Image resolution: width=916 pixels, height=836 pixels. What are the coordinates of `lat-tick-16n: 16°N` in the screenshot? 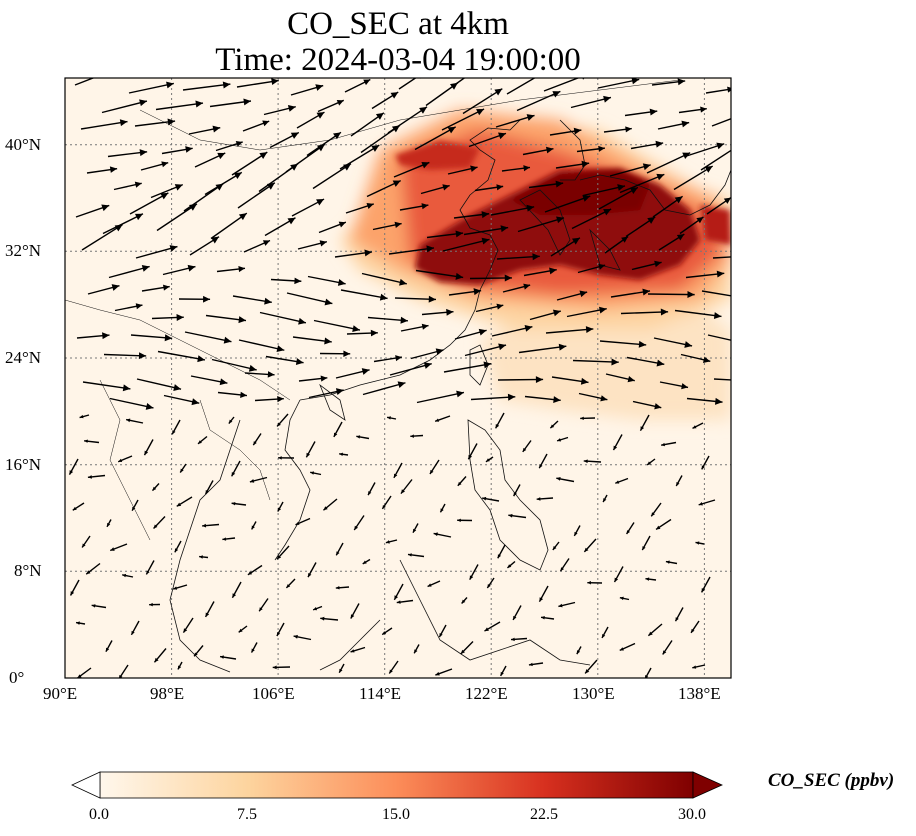 It's located at (23, 464).